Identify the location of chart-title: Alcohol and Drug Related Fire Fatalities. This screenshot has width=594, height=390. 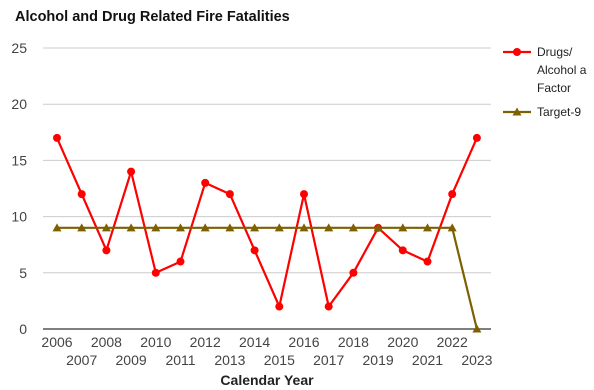
(152, 17).